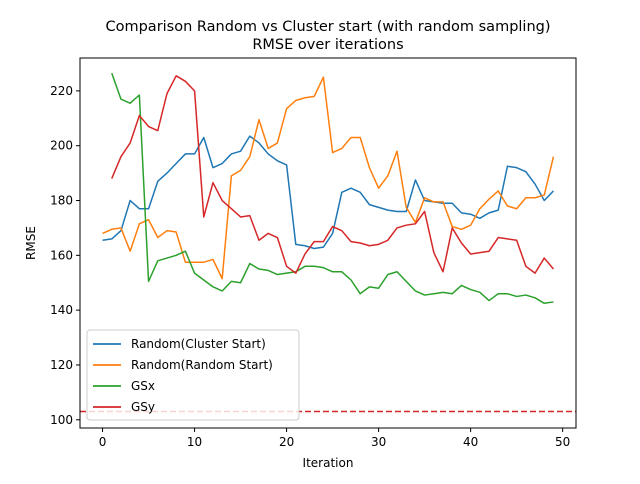  Describe the element at coordinates (198, 344) in the screenshot. I see `legend-label: Random(Cluster Start)` at that location.